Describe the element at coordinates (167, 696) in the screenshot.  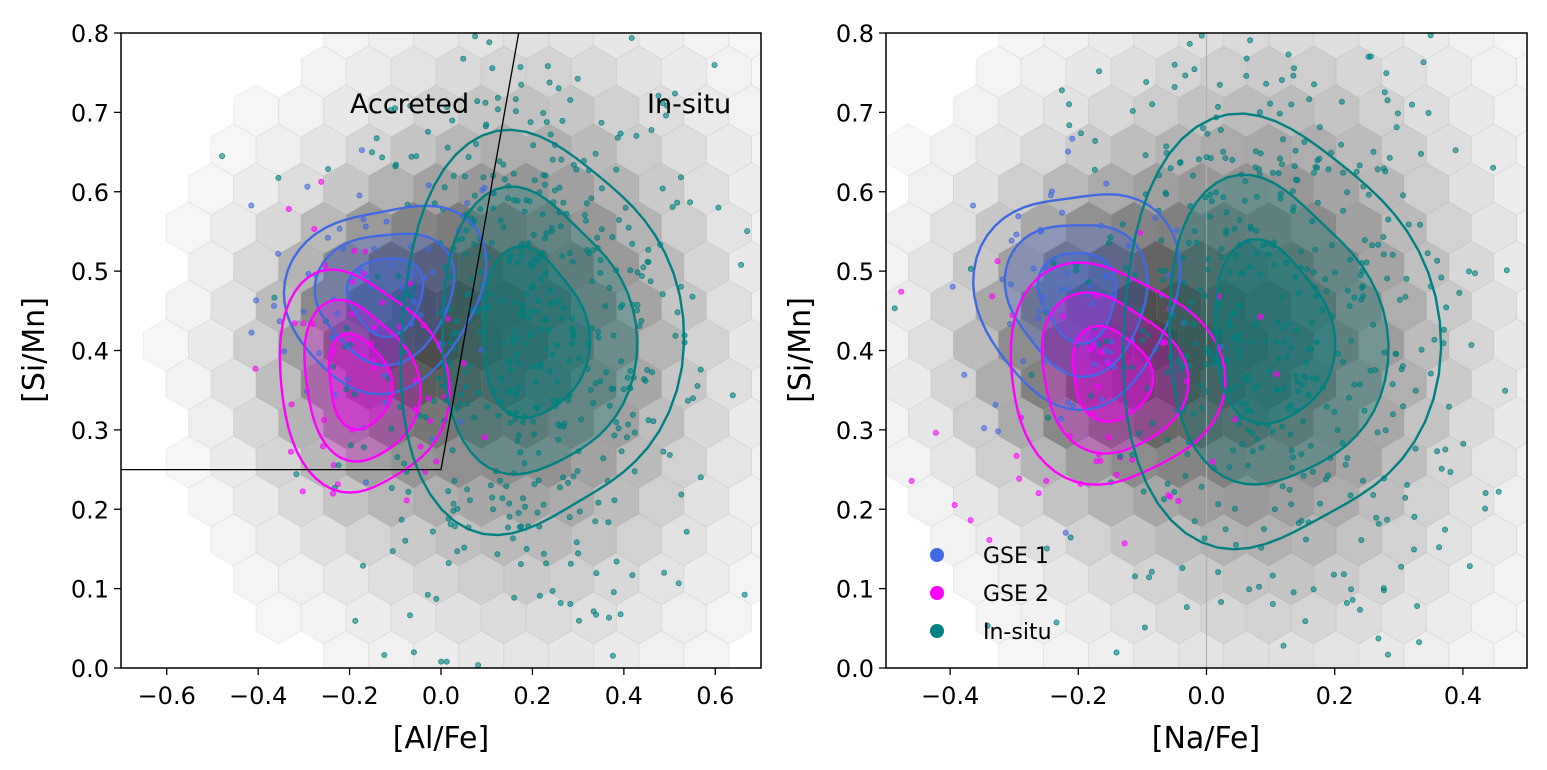
I see `x-tick-label: −0.6` at that location.